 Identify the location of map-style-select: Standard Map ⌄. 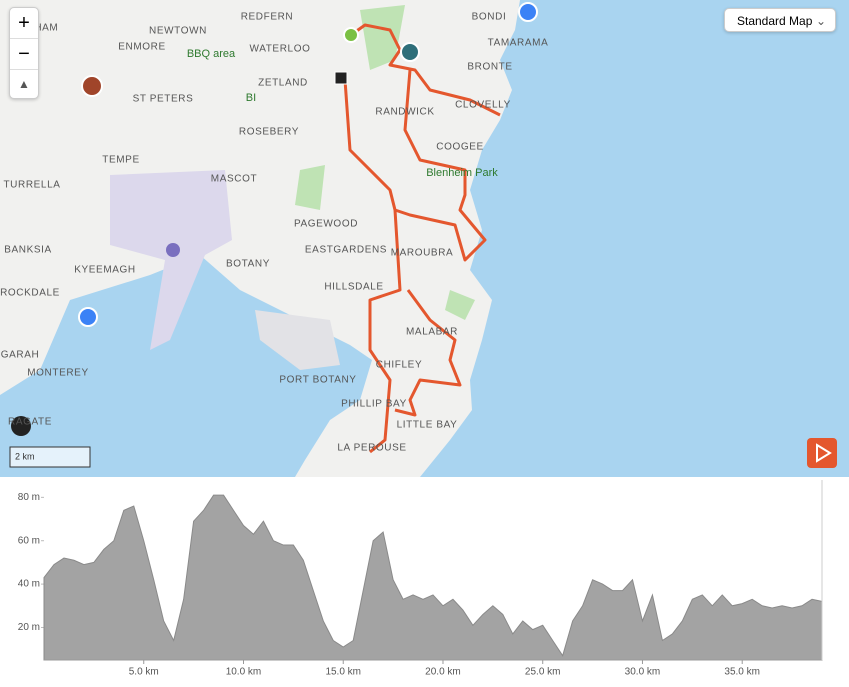
(780, 20).